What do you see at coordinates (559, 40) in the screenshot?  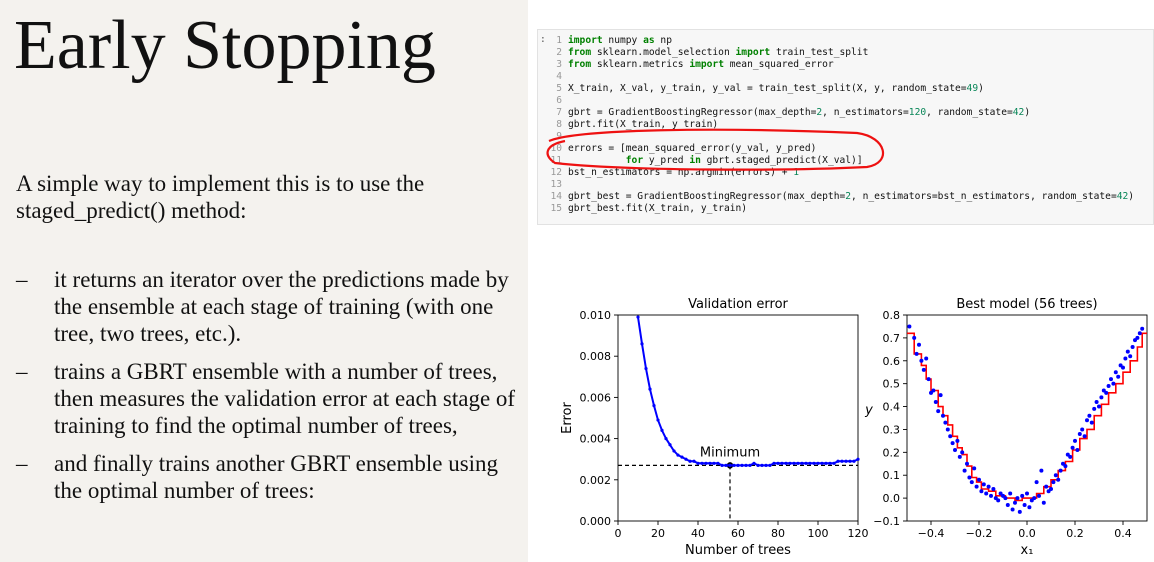 I see `line-number: 1` at bounding box center [559, 40].